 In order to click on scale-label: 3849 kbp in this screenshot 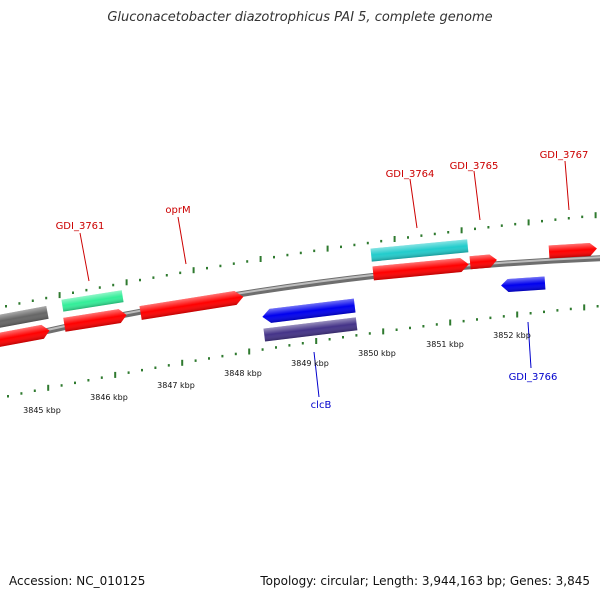, I will do `click(310, 363)`.